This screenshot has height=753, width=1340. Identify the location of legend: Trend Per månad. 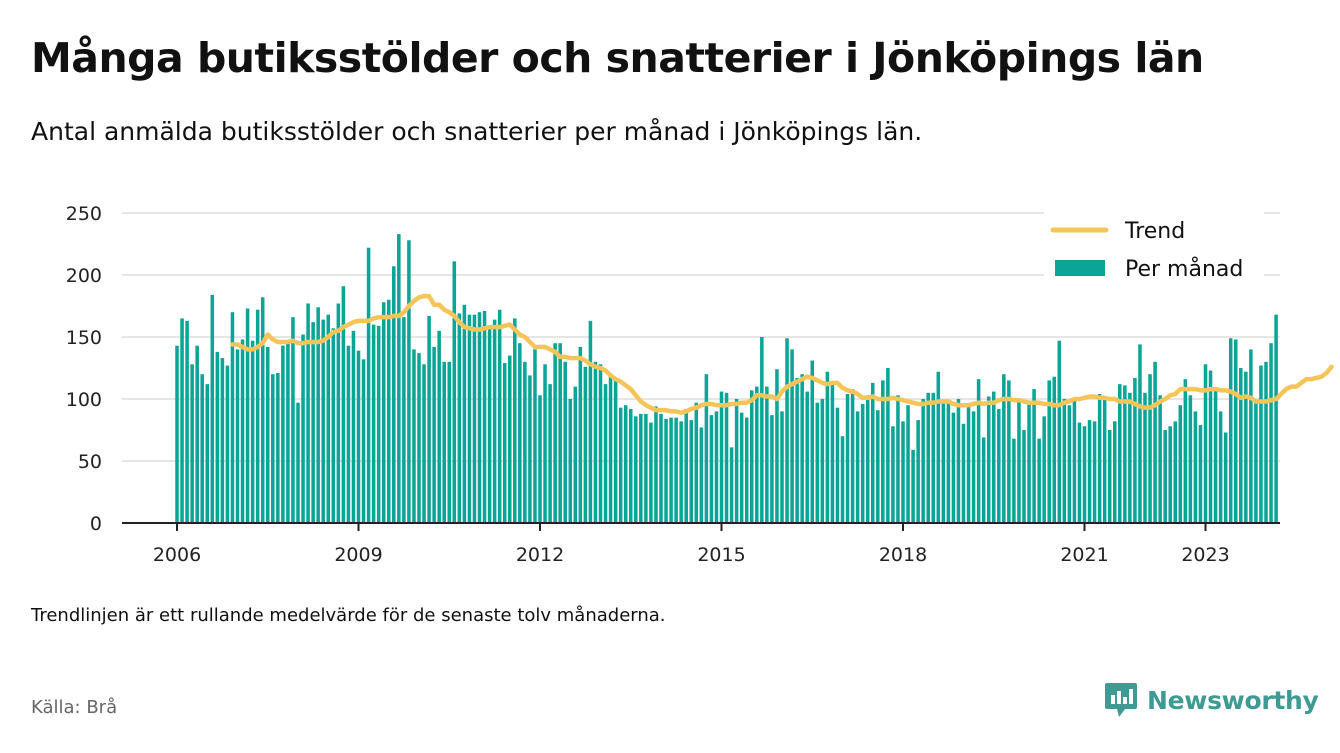
(1154, 252).